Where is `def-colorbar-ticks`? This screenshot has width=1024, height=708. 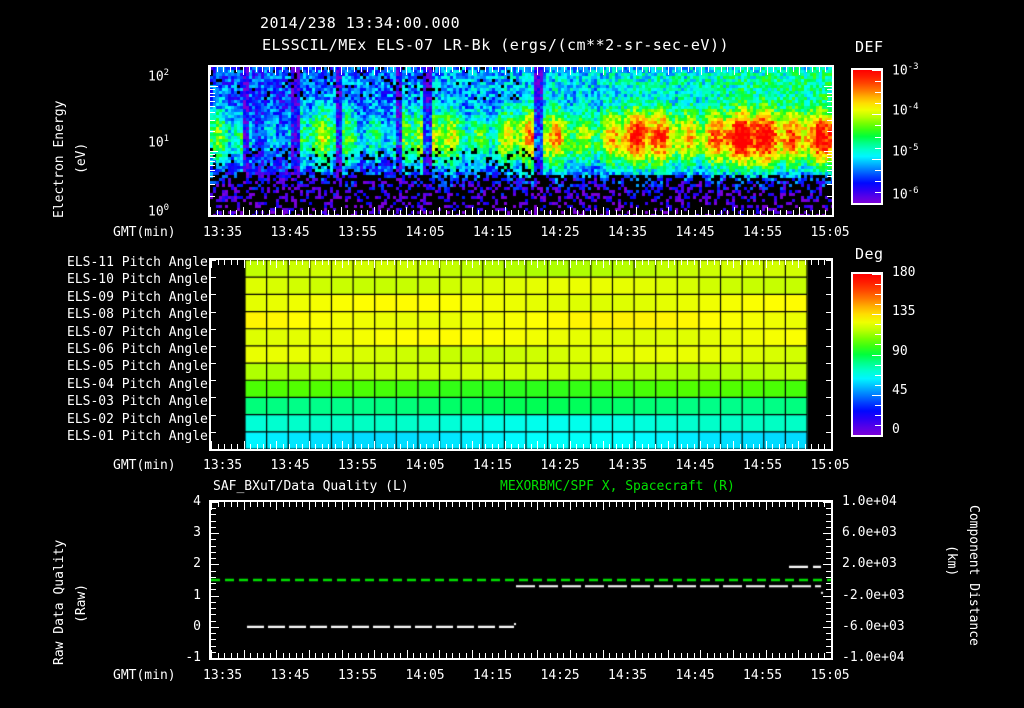 def-colorbar-ticks is located at coordinates (867, 136).